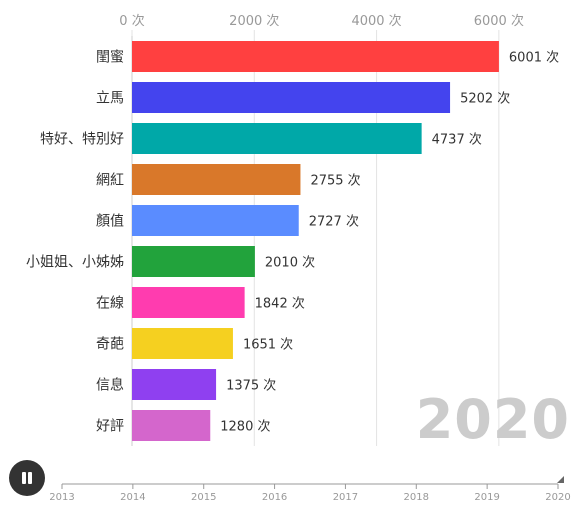 This screenshot has width=582, height=531. I want to click on timeline-year-label: 2020, so click(557, 497).